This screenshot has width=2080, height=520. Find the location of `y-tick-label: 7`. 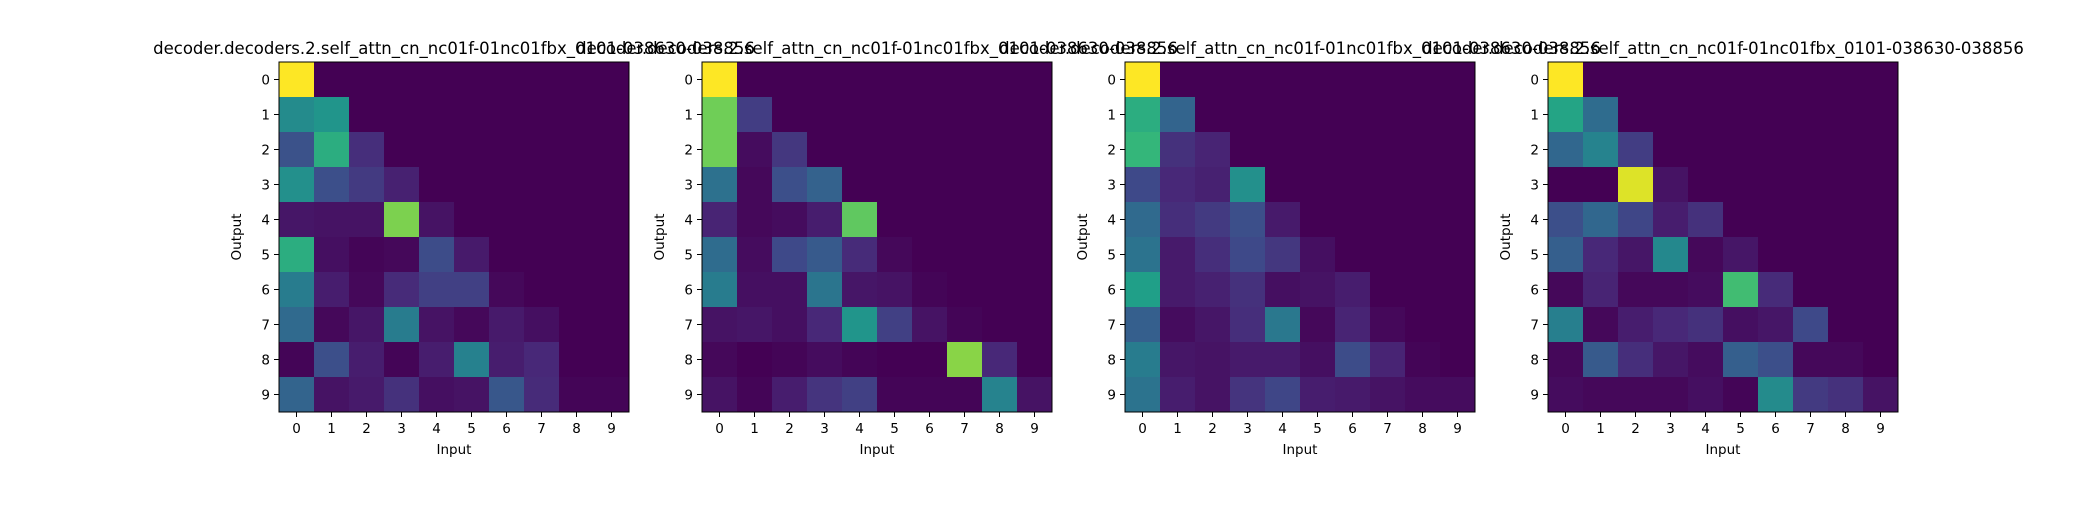

y-tick-label: 7 is located at coordinates (1111, 326).